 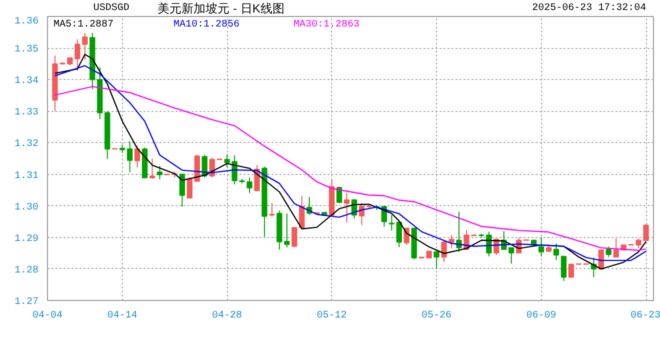 I want to click on text: USDSGD, so click(x=111, y=8).